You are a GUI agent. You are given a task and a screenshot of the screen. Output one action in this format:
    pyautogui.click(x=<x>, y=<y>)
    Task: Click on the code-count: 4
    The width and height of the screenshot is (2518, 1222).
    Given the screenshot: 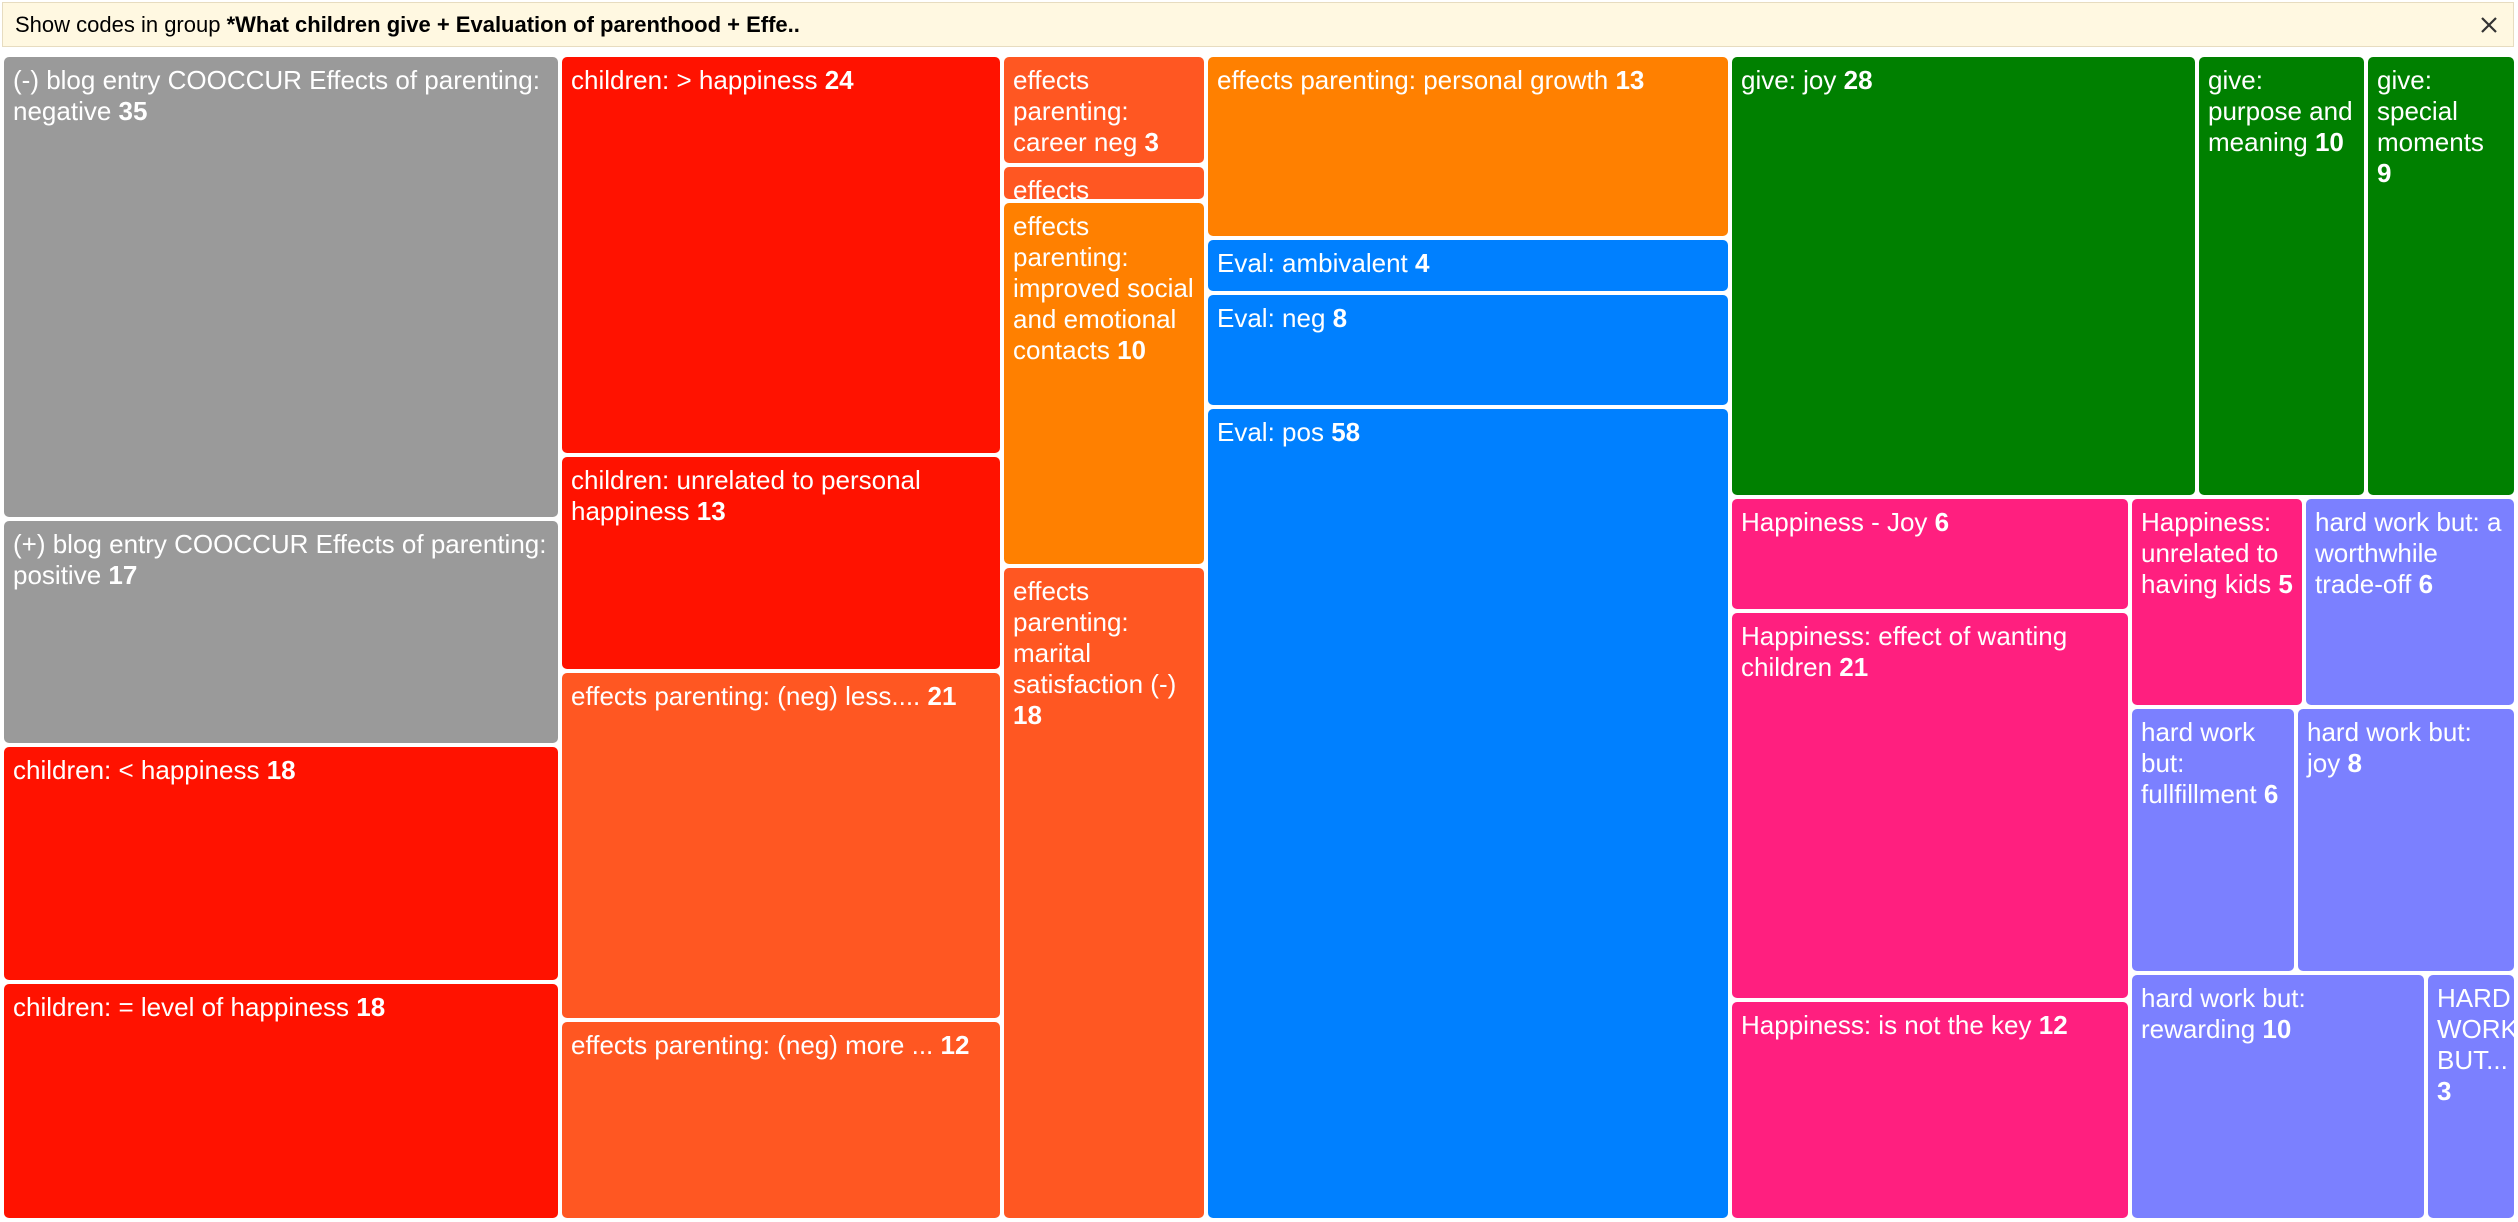 What is the action you would take?
    pyautogui.click(x=1422, y=263)
    